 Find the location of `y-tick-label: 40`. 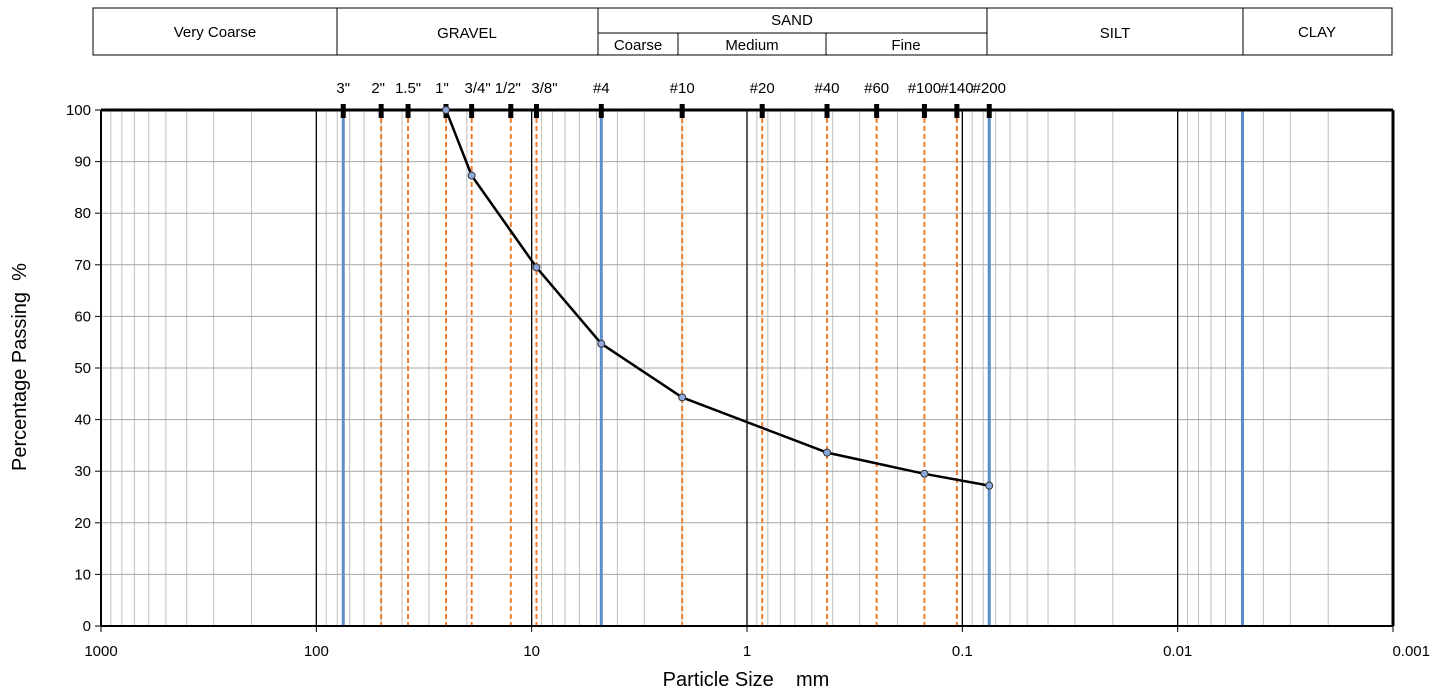

y-tick-label: 40 is located at coordinates (82, 420).